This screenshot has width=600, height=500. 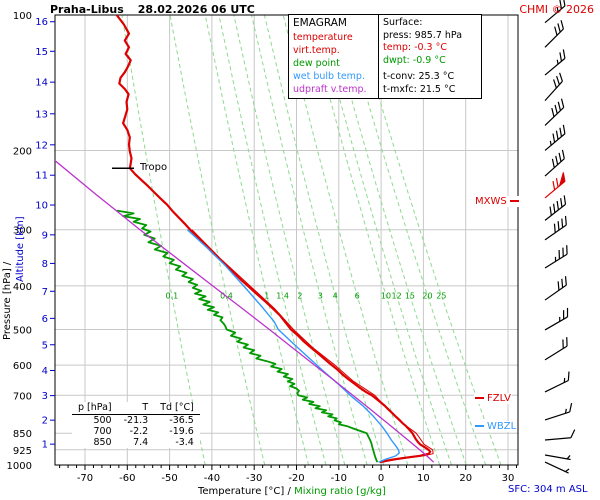 What do you see at coordinates (508, 478) in the screenshot?
I see `temperature-tick-label: 30` at bounding box center [508, 478].